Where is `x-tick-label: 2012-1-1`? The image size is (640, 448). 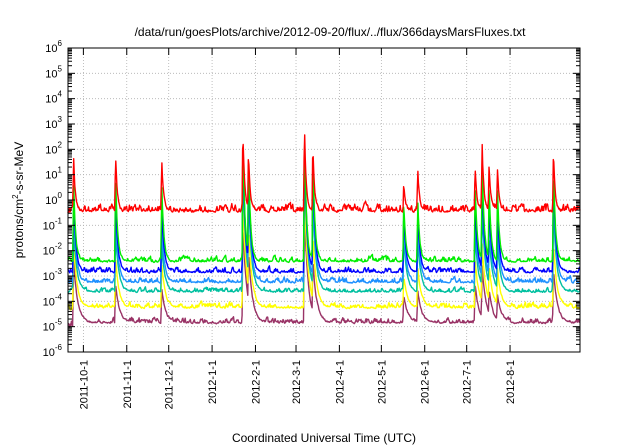 x-tick-label: 2012-1-1 is located at coordinates (213, 382).